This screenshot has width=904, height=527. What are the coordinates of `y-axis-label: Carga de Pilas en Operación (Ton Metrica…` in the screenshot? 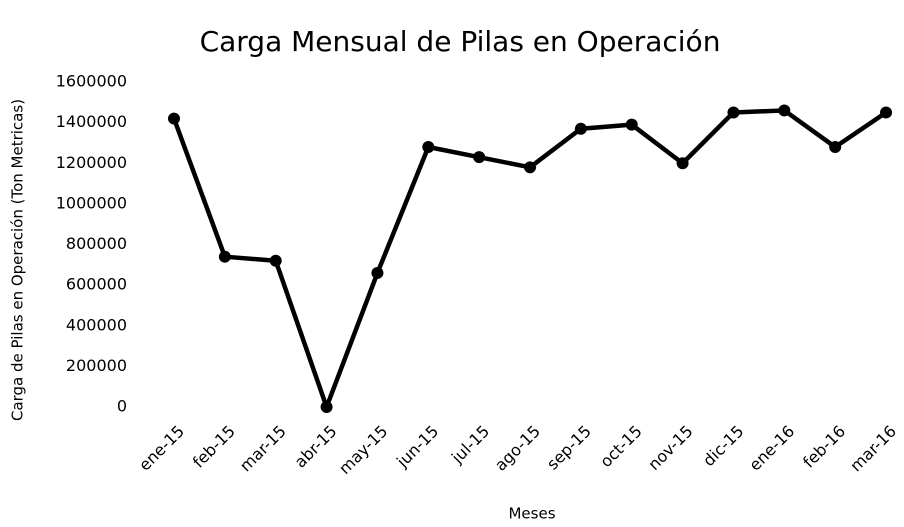 It's located at (18, 260).